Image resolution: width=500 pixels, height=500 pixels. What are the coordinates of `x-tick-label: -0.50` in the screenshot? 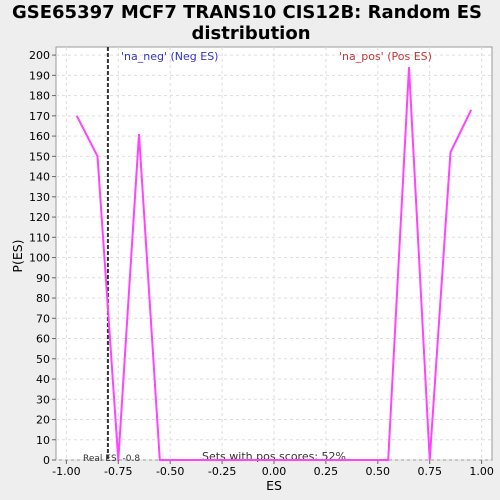 It's located at (170, 471).